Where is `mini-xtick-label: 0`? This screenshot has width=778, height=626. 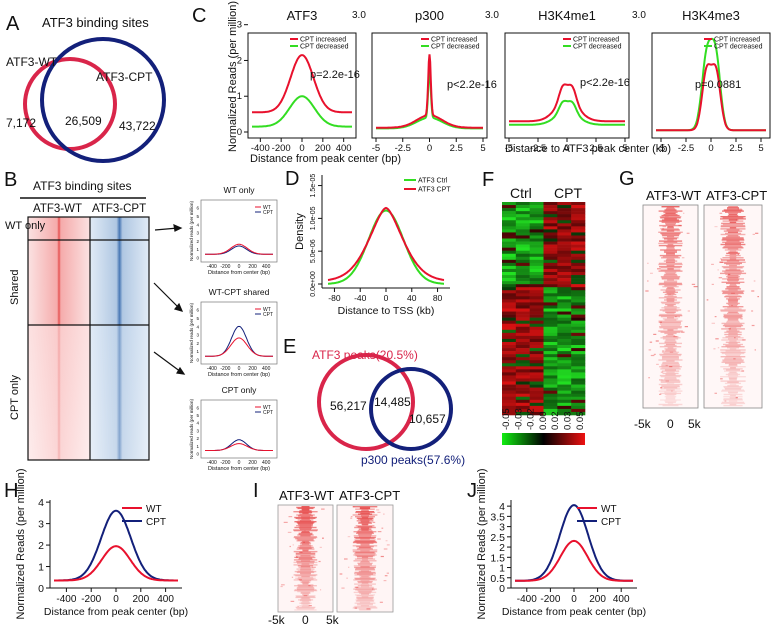 mini-xtick-label: 0 is located at coordinates (239, 267).